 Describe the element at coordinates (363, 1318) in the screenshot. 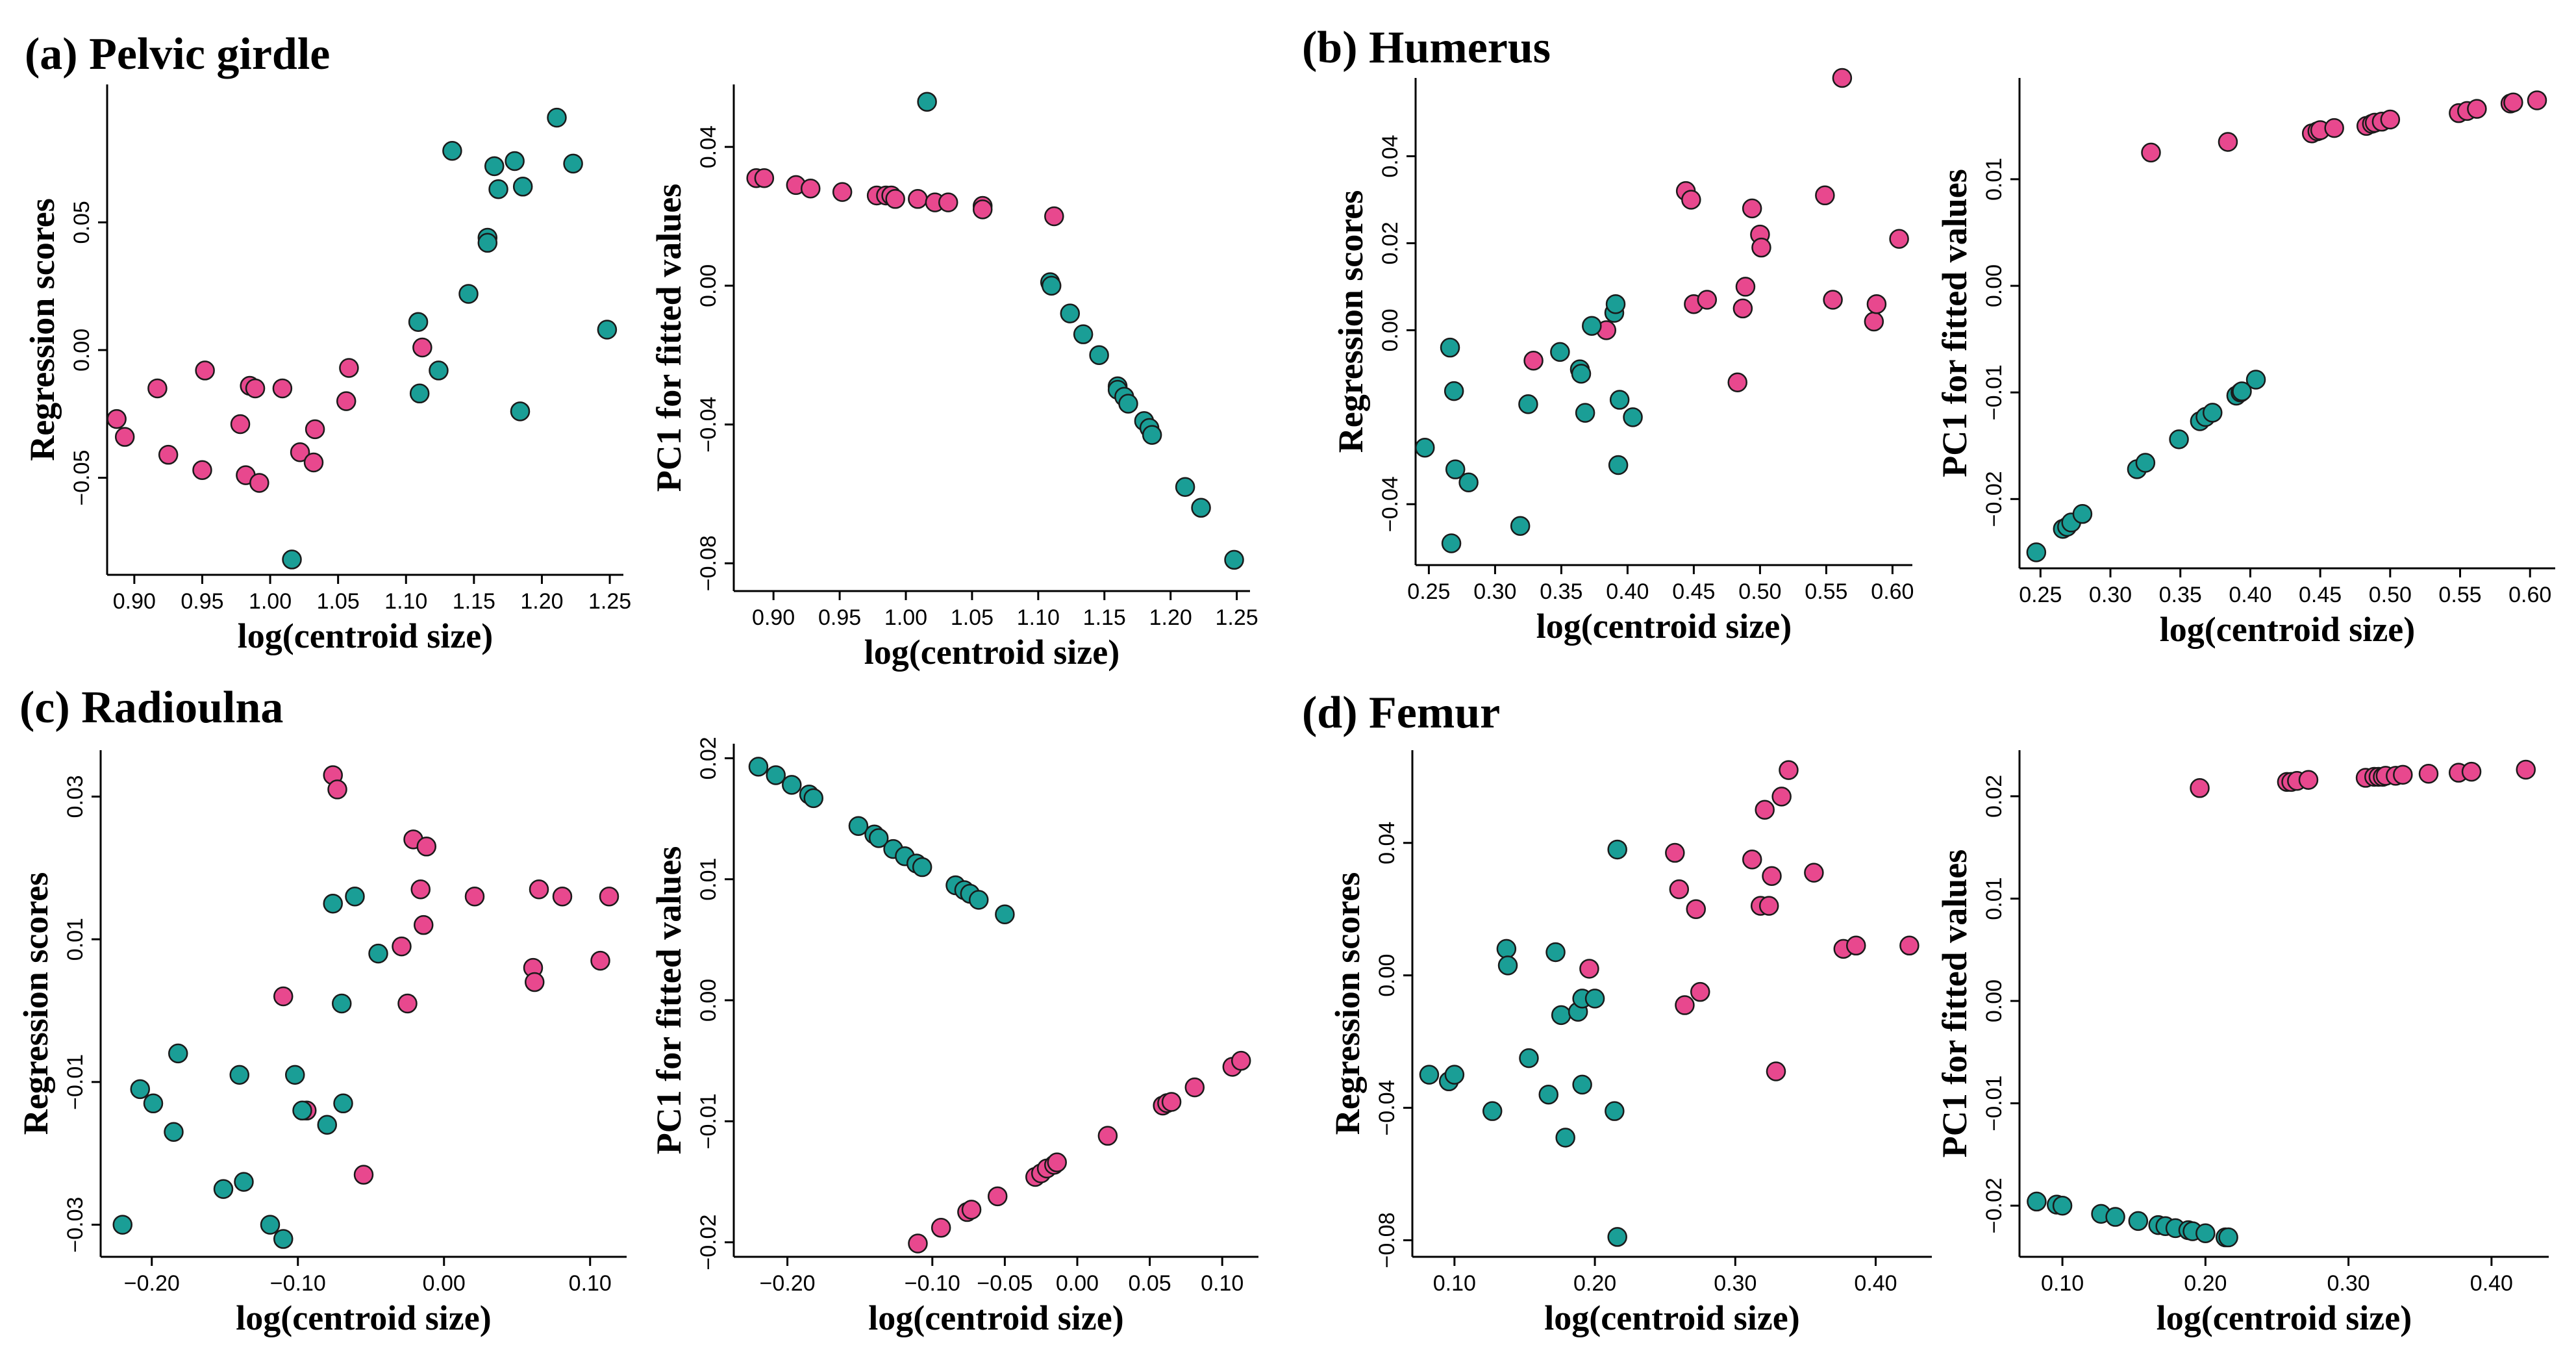

I see `x-axis-label: log(centroid size)` at that location.